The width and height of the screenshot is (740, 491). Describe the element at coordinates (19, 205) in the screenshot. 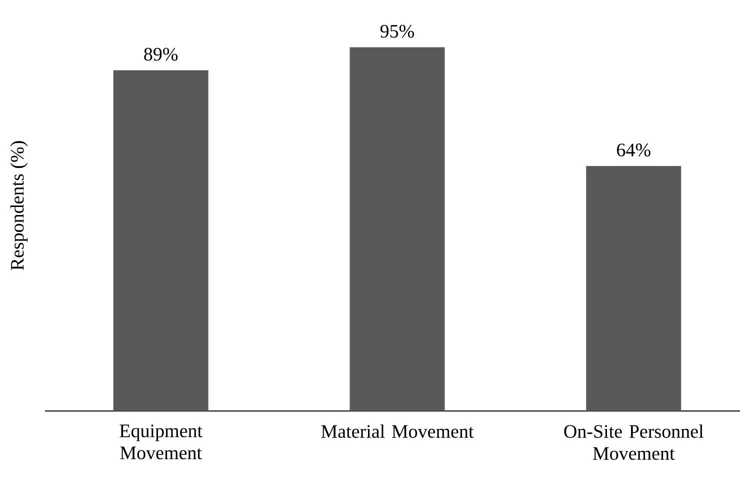

I see `y-axis-title: Respondents (%)` at that location.